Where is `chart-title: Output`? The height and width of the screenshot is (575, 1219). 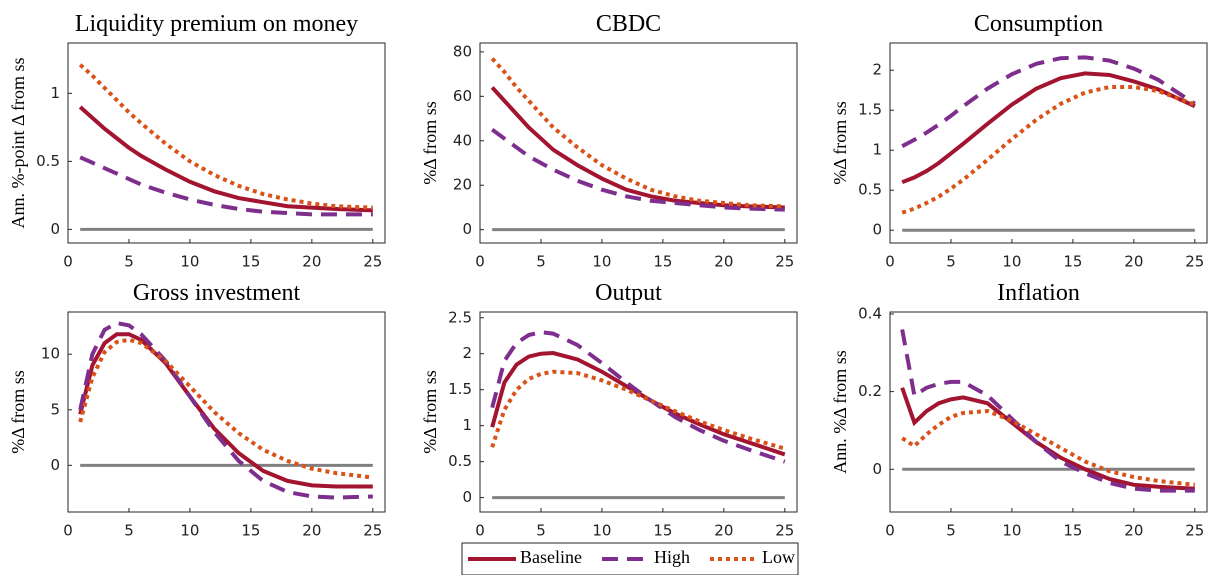
chart-title: Output is located at coordinates (628, 293).